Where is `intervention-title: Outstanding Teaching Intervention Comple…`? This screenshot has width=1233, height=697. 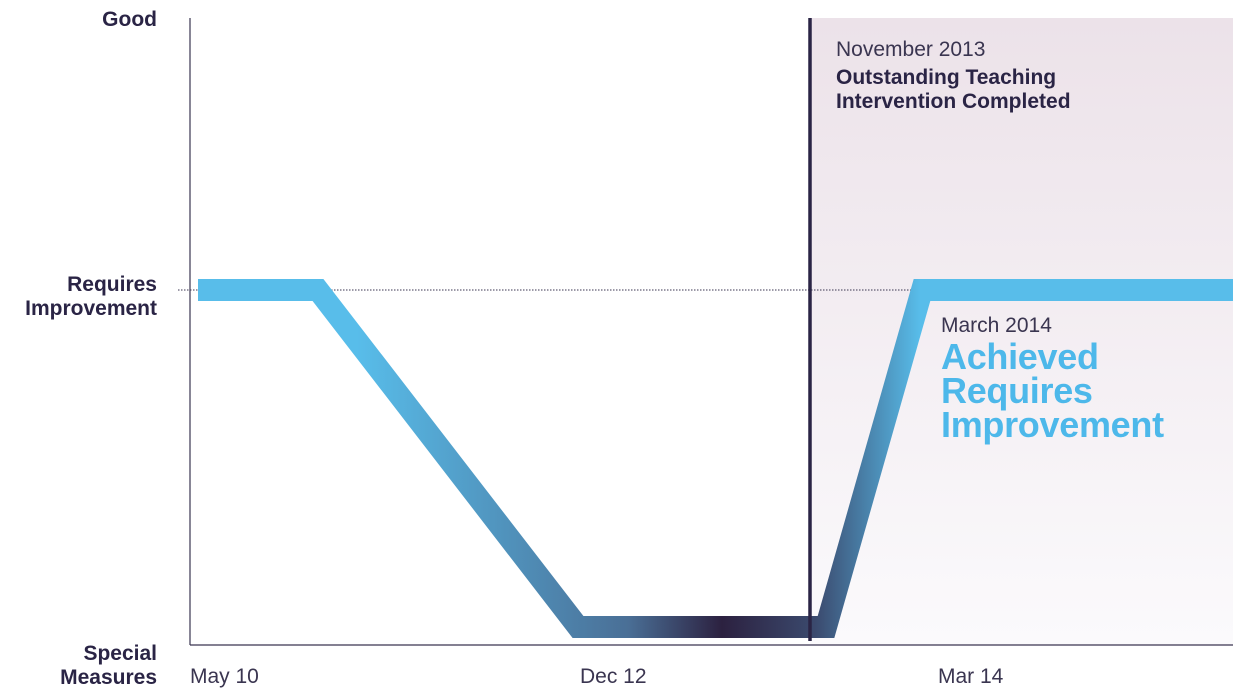 intervention-title: Outstanding Teaching Intervention Comple… is located at coordinates (953, 89).